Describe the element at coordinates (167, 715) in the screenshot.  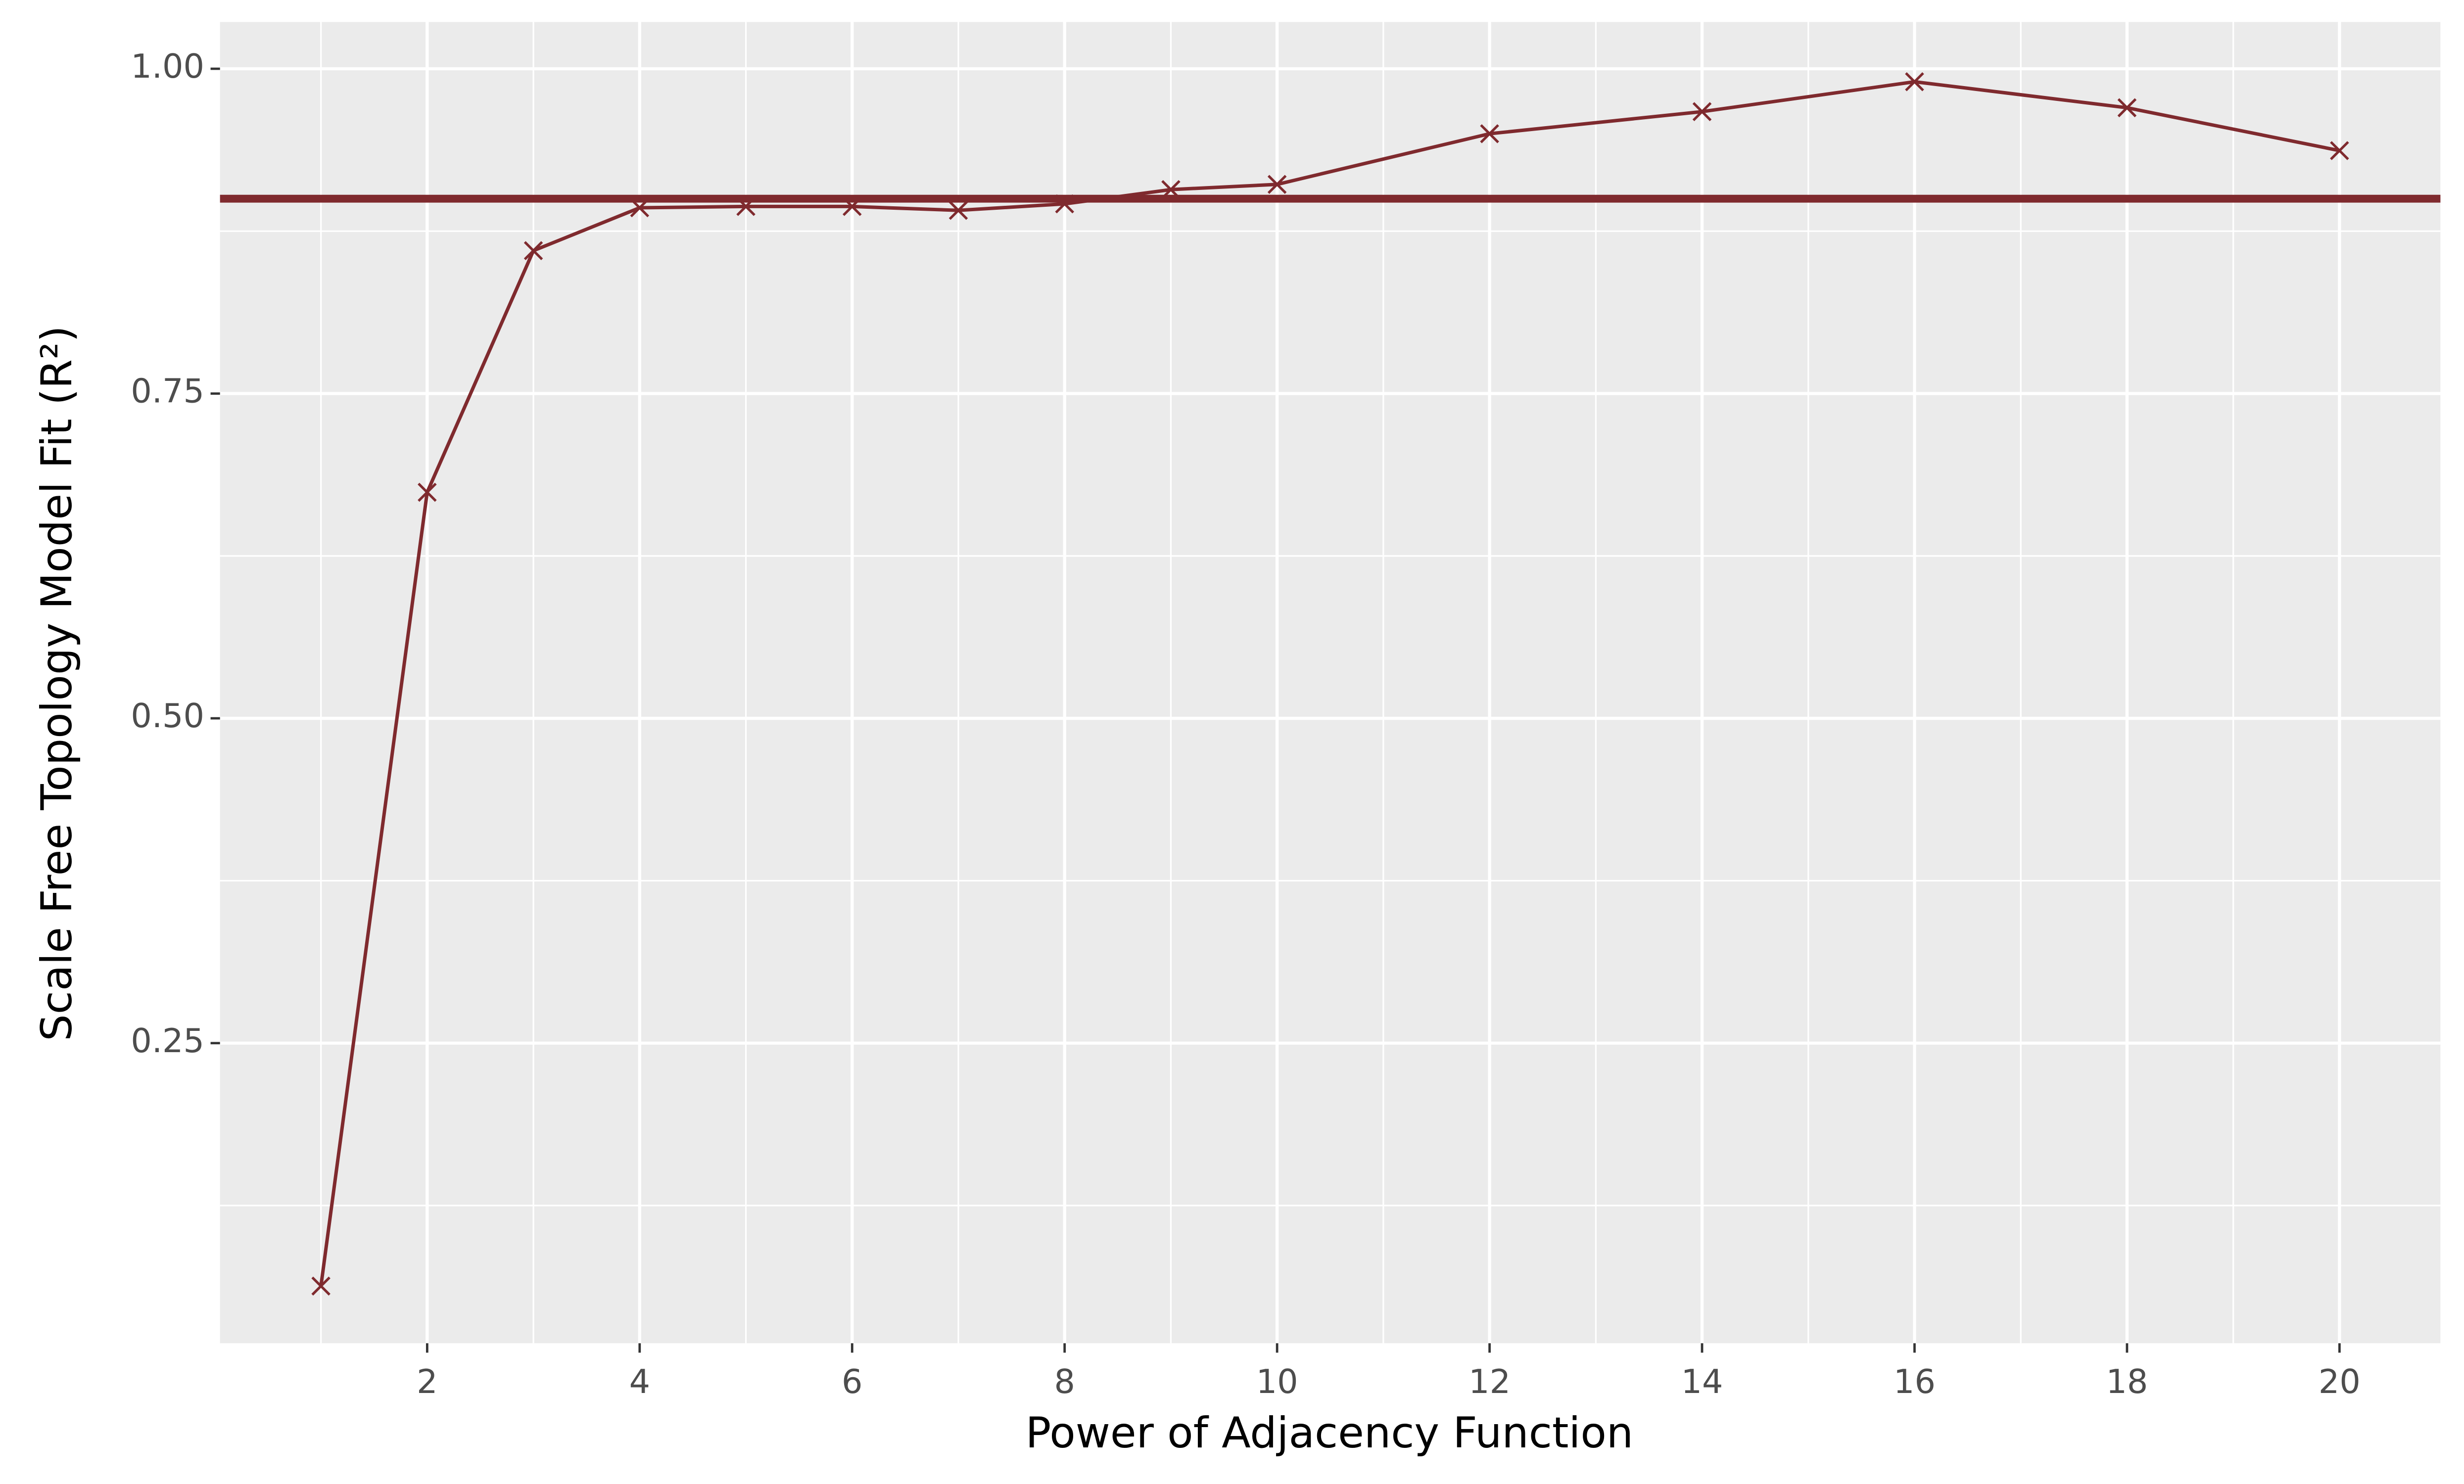
I see `y-tick-label: 0.50` at that location.